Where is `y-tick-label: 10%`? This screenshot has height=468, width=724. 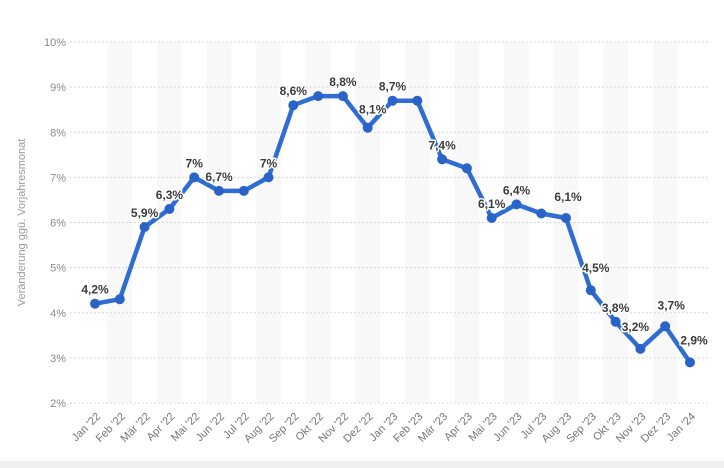
y-tick-label: 10% is located at coordinates (55, 43).